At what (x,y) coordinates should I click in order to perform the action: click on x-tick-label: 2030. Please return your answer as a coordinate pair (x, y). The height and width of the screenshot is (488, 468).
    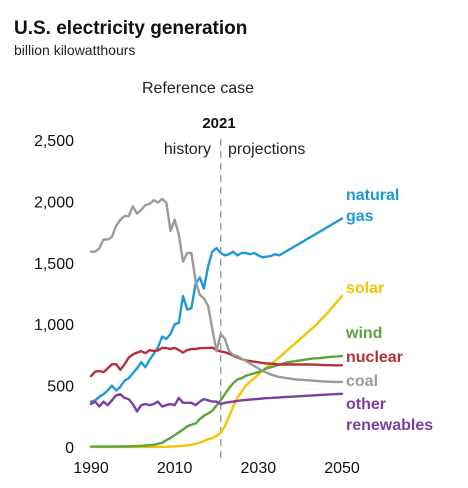
    Looking at the image, I should click on (259, 468).